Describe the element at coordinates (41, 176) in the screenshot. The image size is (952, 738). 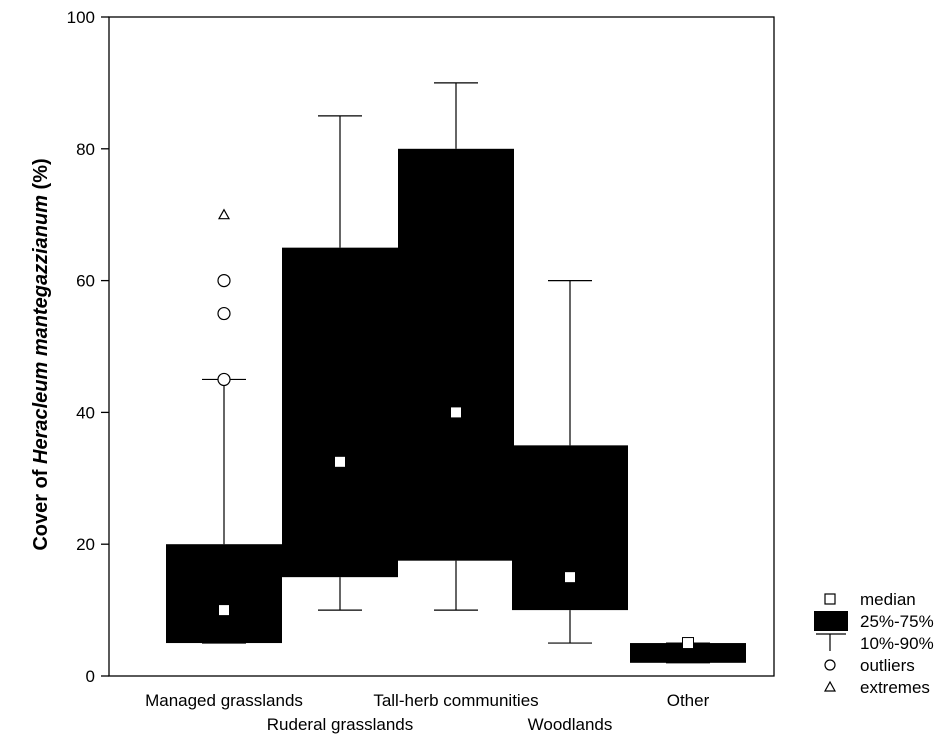
I see `y-axis-label-suffix: (%)` at that location.